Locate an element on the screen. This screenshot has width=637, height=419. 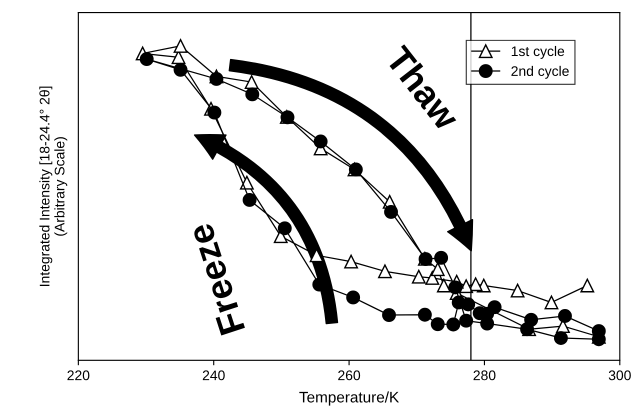
x-tick-label: 280 is located at coordinates (485, 375).